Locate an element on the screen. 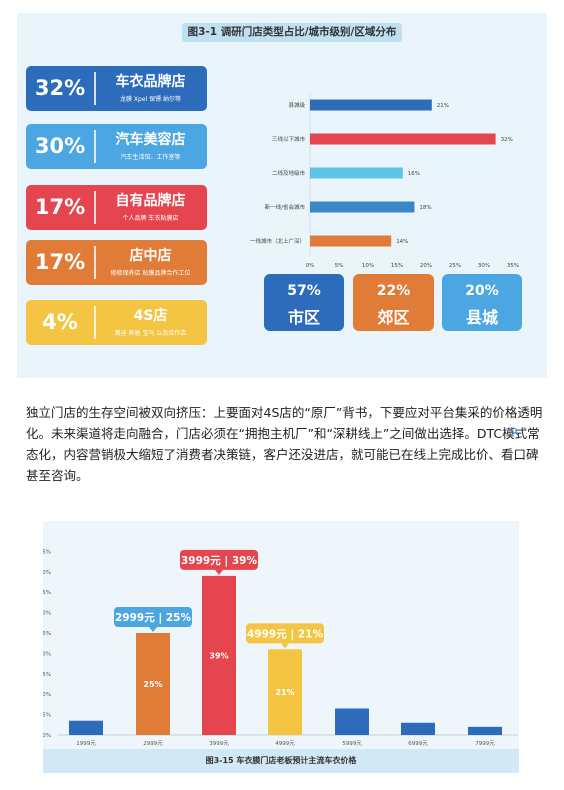 The image size is (564, 790). search-icon is located at coordinates (514, 431).